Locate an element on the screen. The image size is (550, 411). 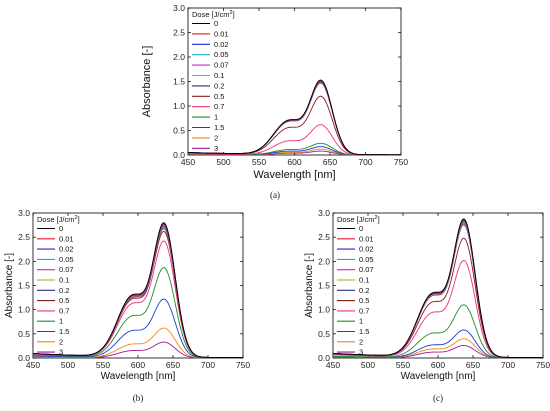
panel-label: (c) is located at coordinates (438, 398).